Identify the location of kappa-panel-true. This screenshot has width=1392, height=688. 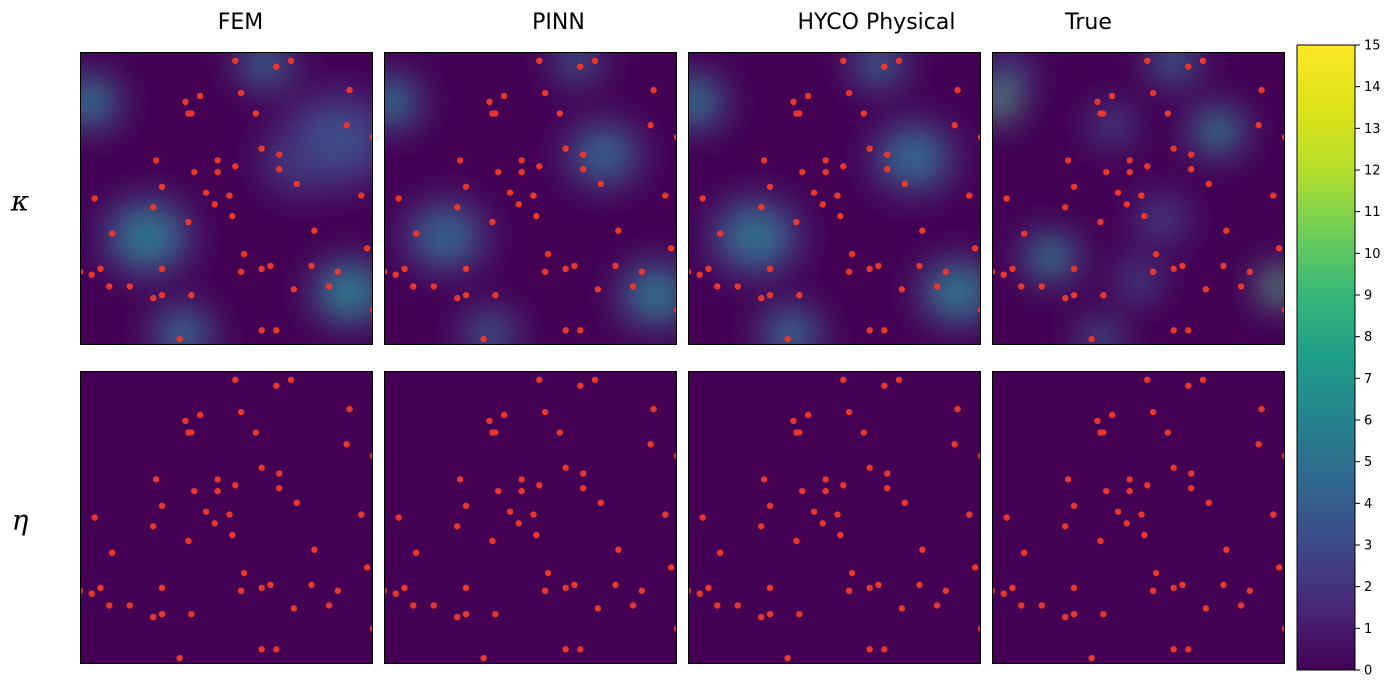
(1138, 198).